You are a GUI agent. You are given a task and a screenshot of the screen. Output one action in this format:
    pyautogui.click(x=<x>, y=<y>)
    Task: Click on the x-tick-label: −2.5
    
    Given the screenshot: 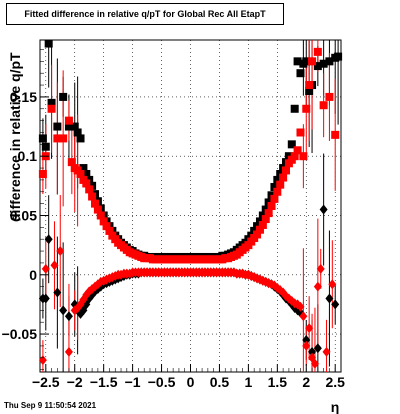 What is the action you would take?
    pyautogui.click(x=46, y=382)
    